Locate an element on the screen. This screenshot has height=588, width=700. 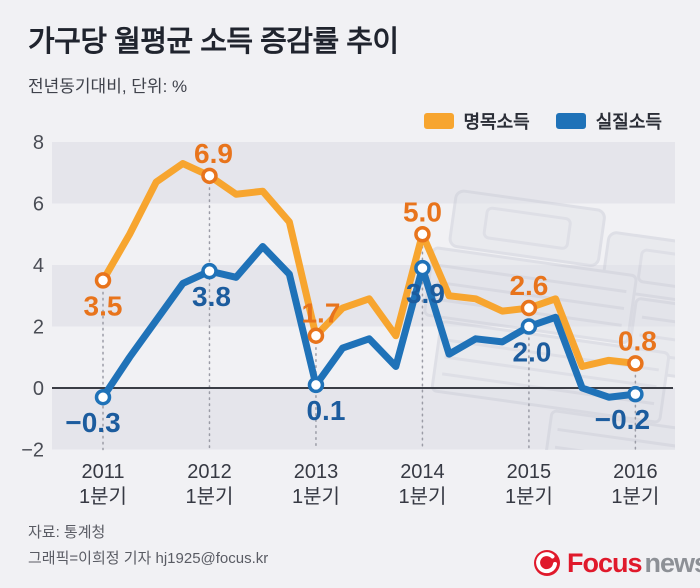
data-point-label: 3.9 is located at coordinates (425, 293).